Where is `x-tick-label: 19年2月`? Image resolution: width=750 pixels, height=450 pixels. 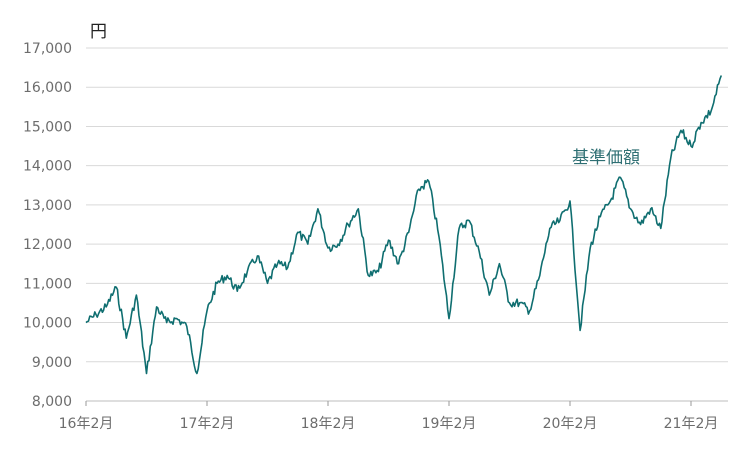 x-tick-label: 19年2月 is located at coordinates (449, 424).